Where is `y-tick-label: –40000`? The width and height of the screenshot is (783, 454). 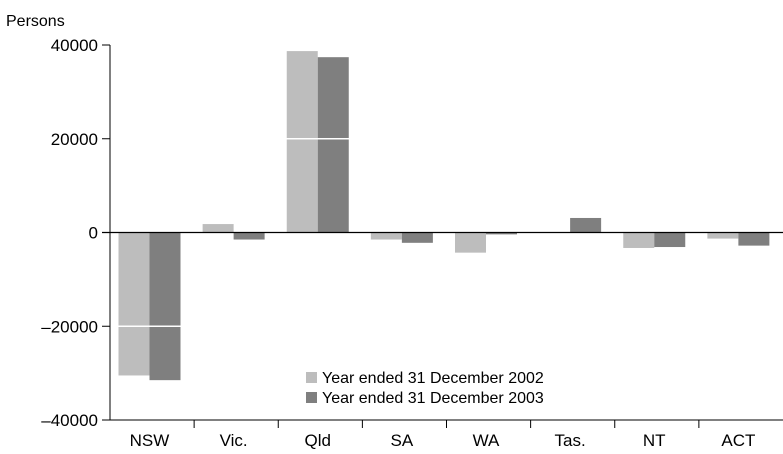
y-tick-label: –40000 is located at coordinates (69, 420).